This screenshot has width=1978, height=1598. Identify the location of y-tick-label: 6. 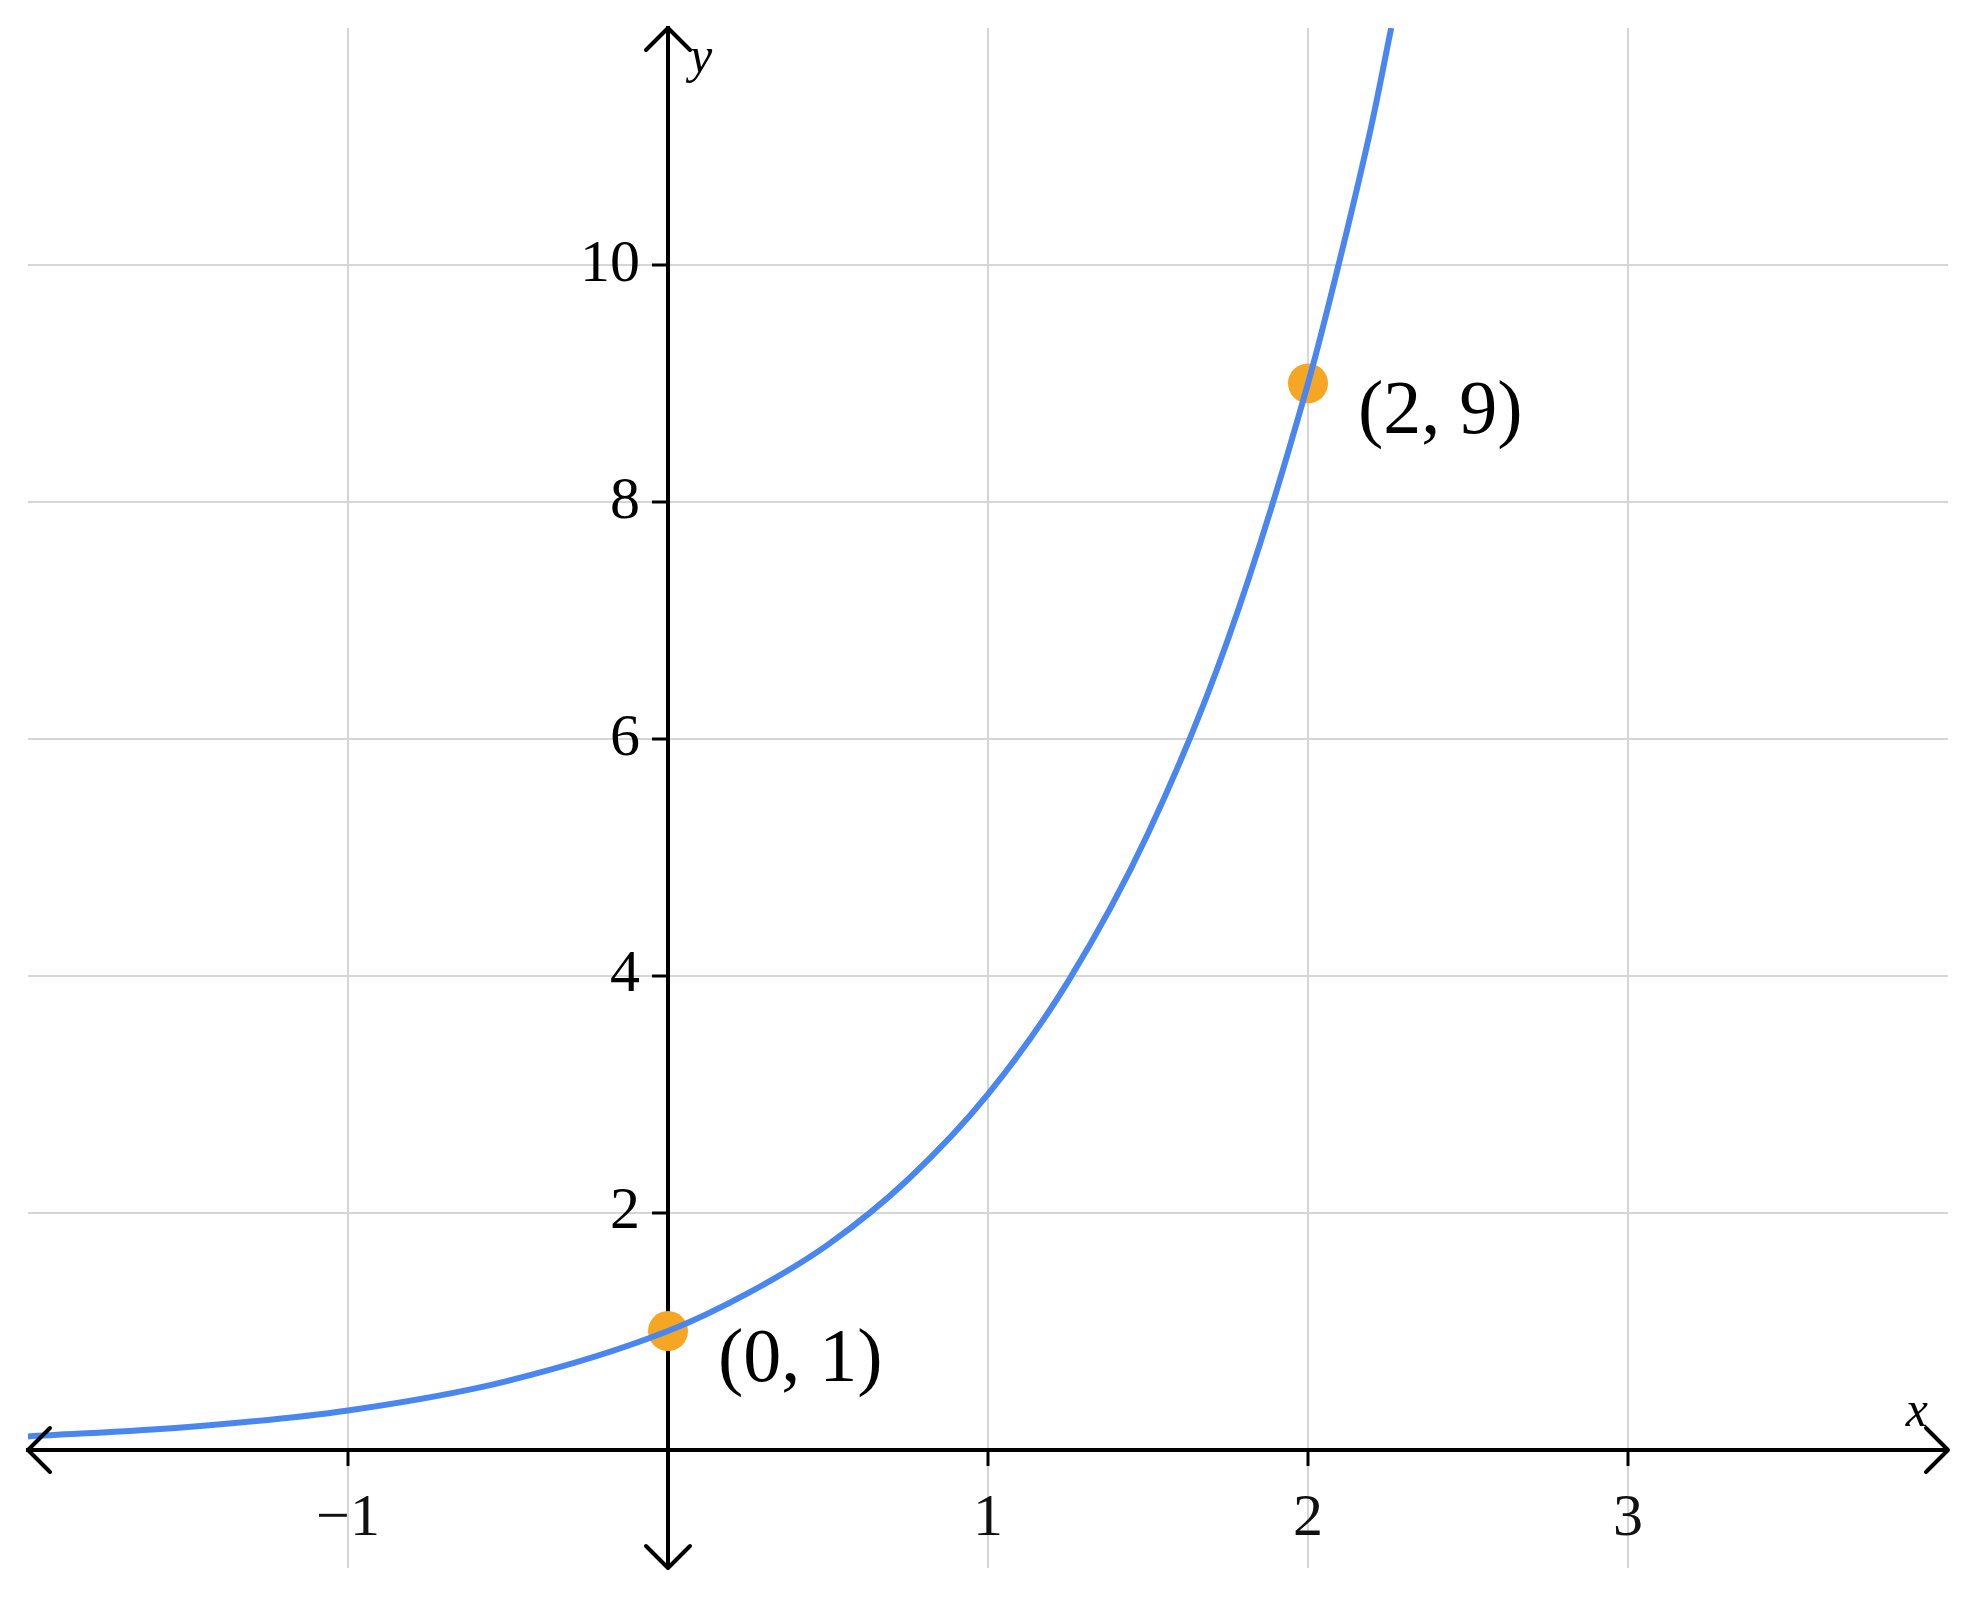
(625, 734).